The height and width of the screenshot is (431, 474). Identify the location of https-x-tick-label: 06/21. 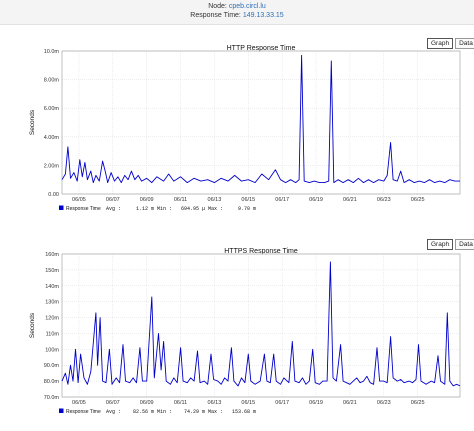
(350, 403).